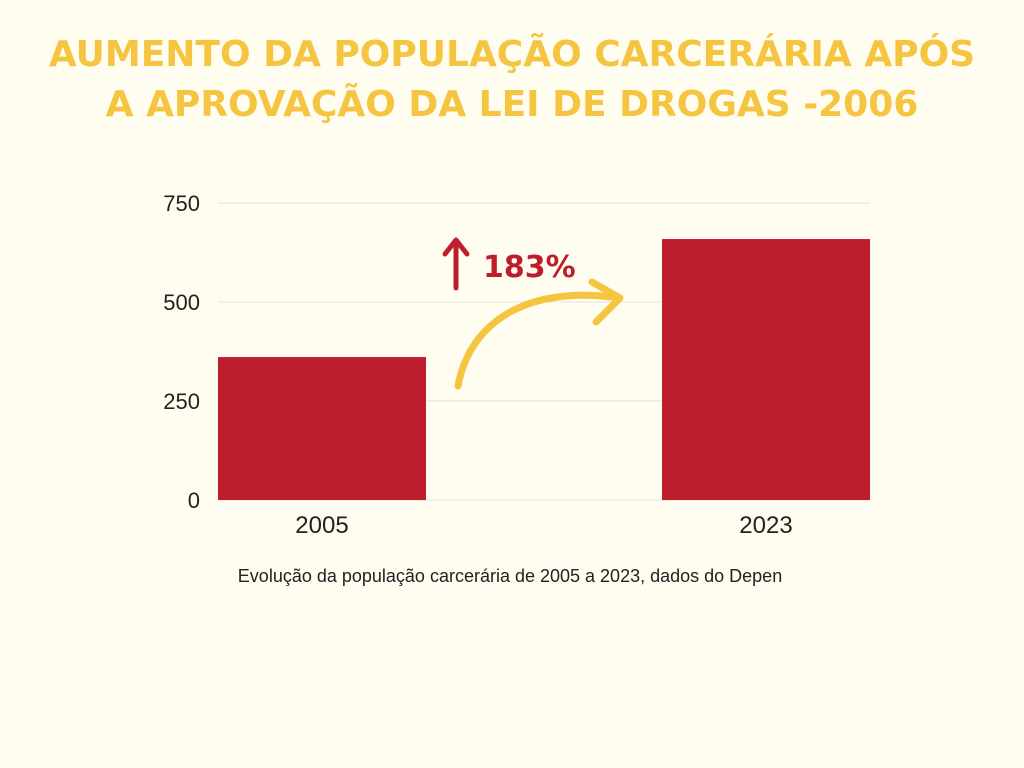 This screenshot has width=1024, height=768. What do you see at coordinates (181, 203) in the screenshot?
I see `y-tick-label: 750` at bounding box center [181, 203].